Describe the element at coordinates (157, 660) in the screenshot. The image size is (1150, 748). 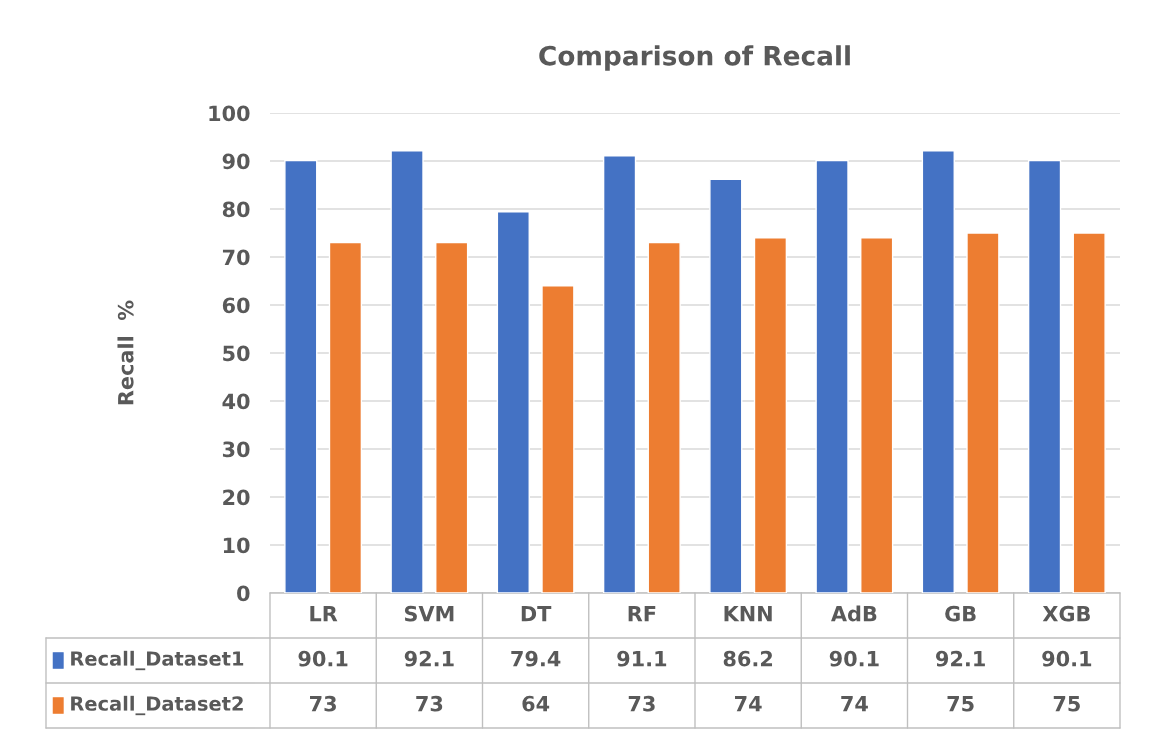
I see `legend-label: Recall_Dataset1` at that location.